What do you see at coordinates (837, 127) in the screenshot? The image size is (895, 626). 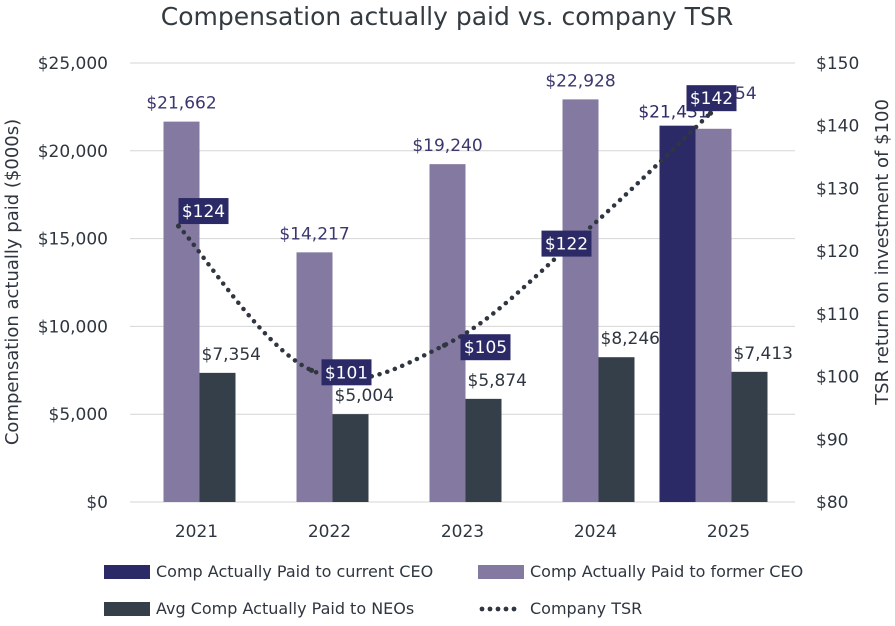 I see `right-tick-label: $140` at bounding box center [837, 127].